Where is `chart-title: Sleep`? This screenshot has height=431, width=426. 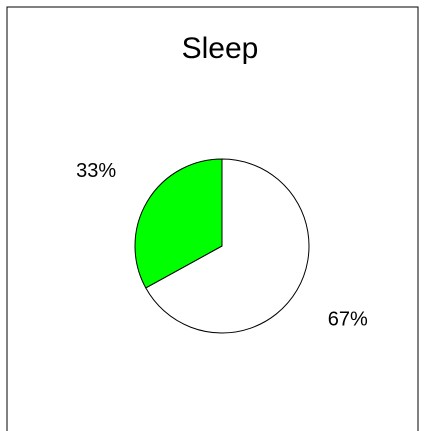
chart-title: Sleep is located at coordinates (220, 48).